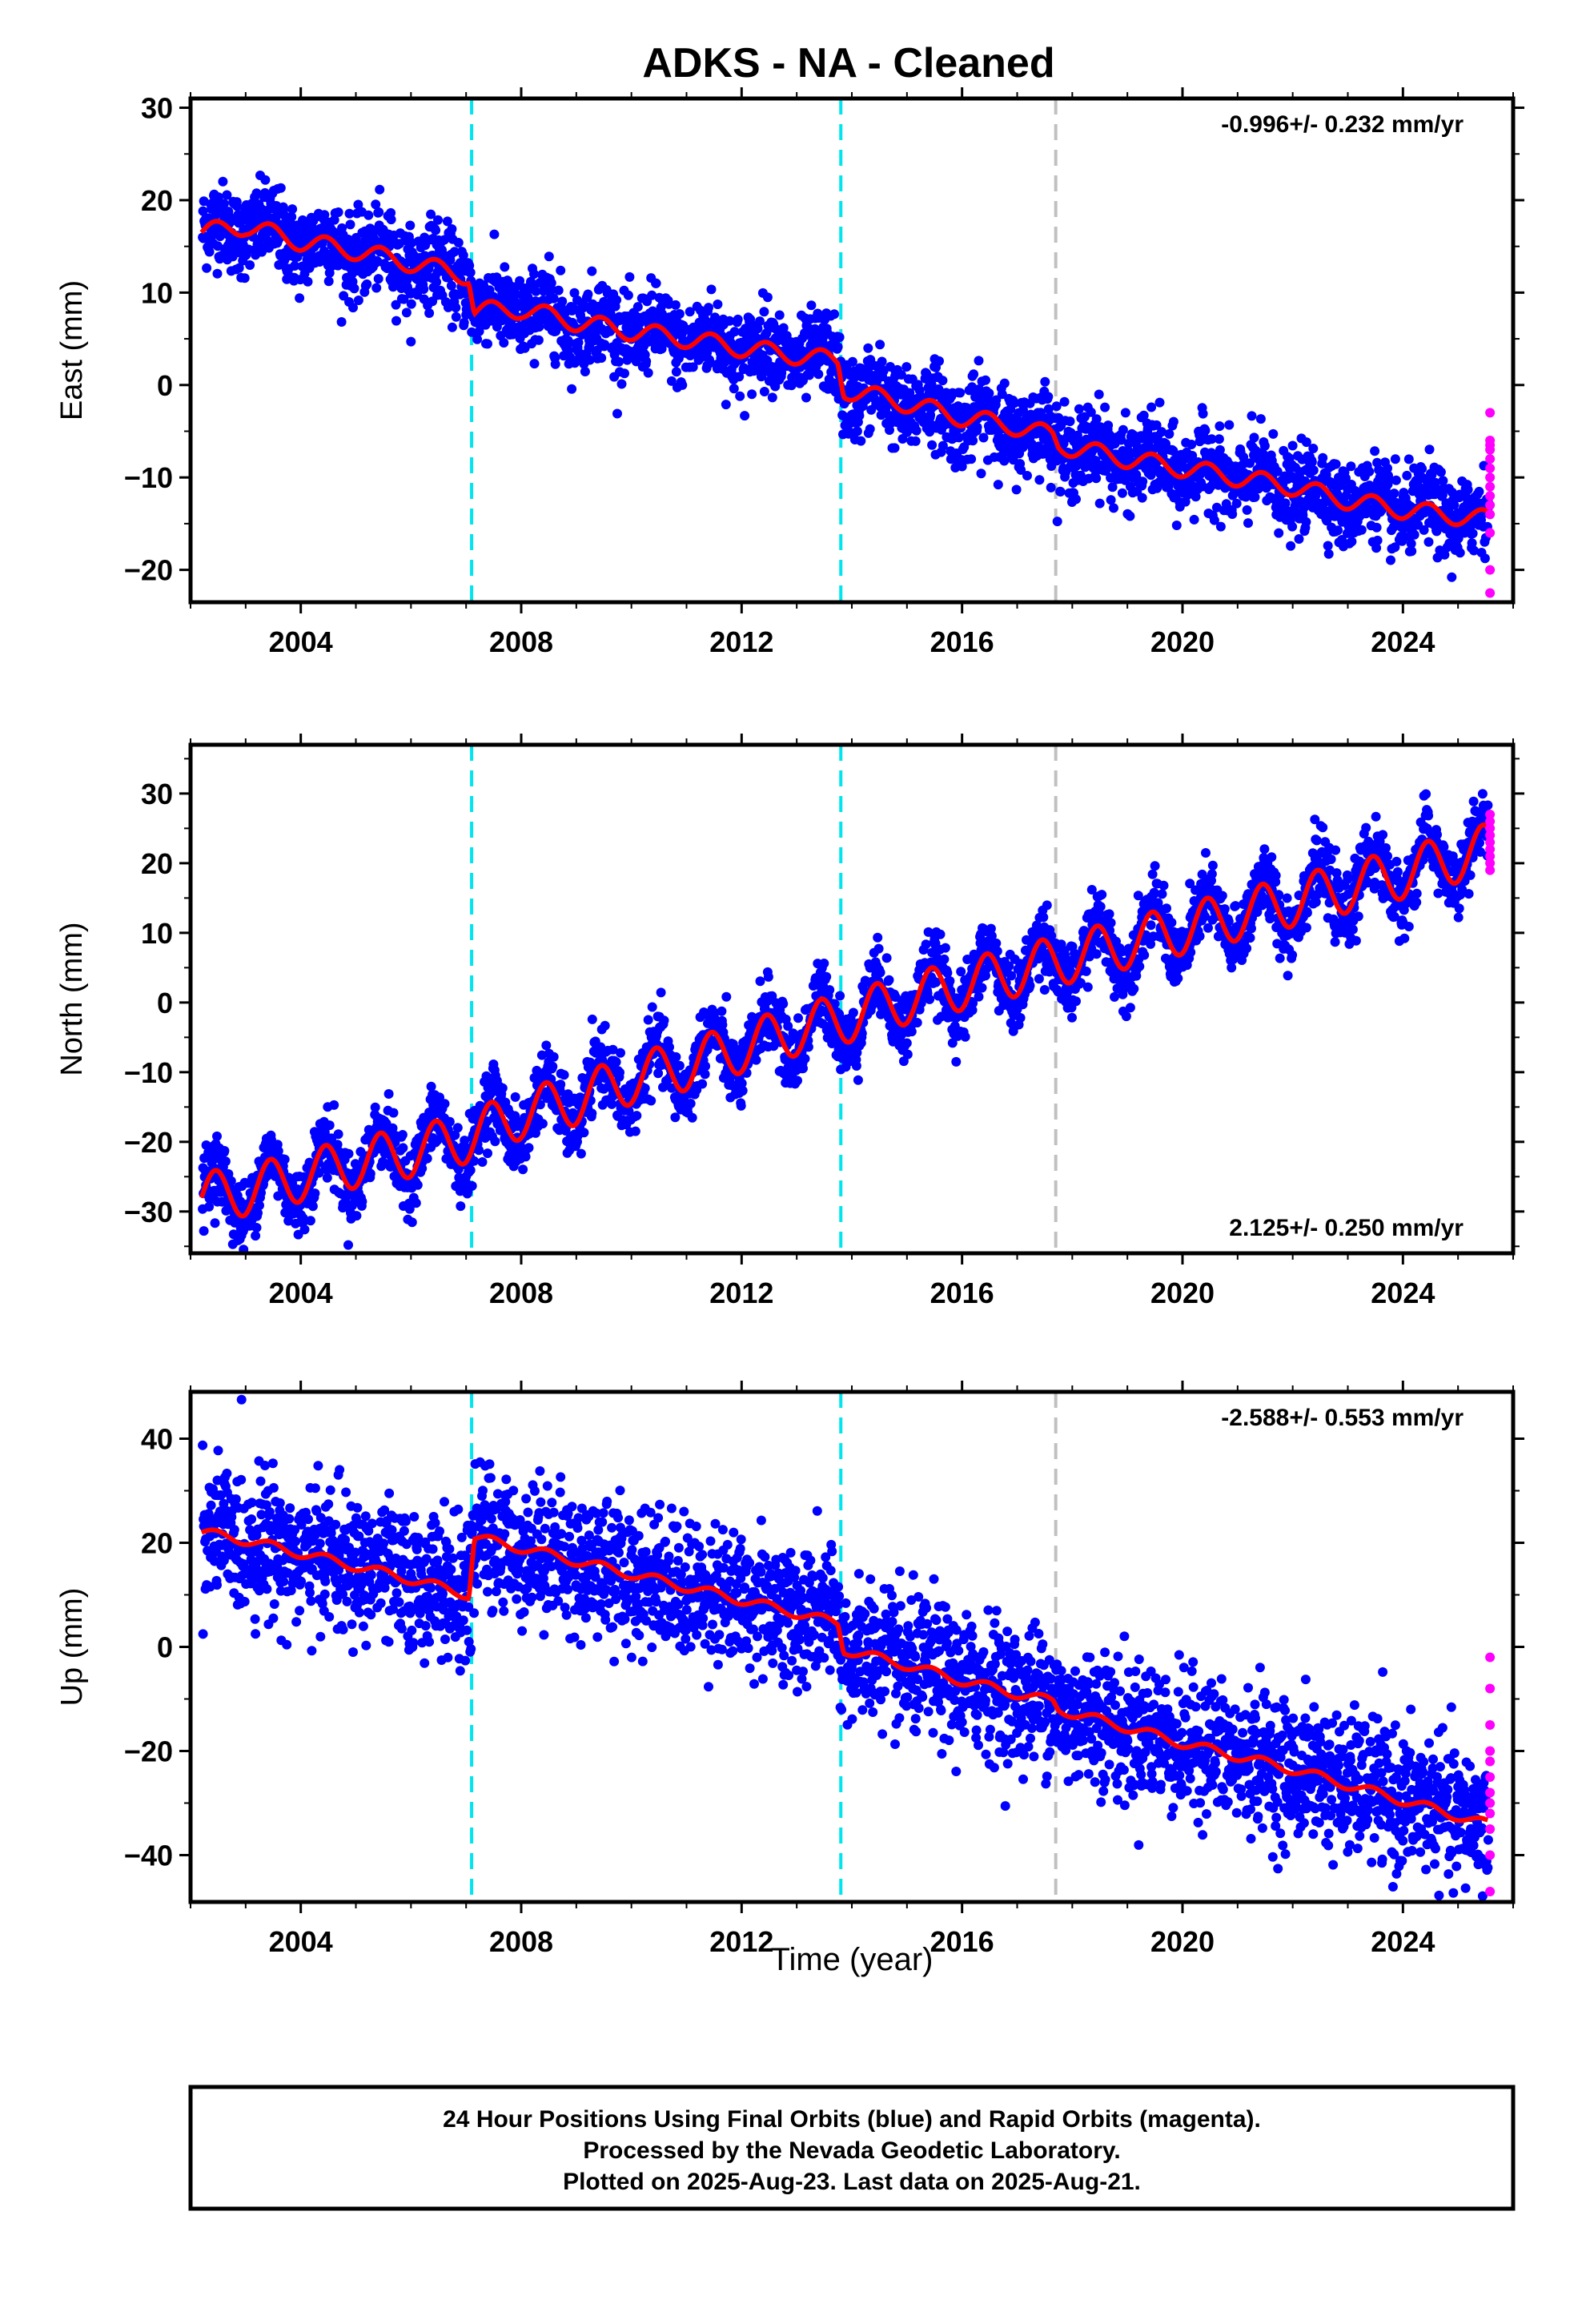  I want to click on final-orbit-points, so click(846, 376).